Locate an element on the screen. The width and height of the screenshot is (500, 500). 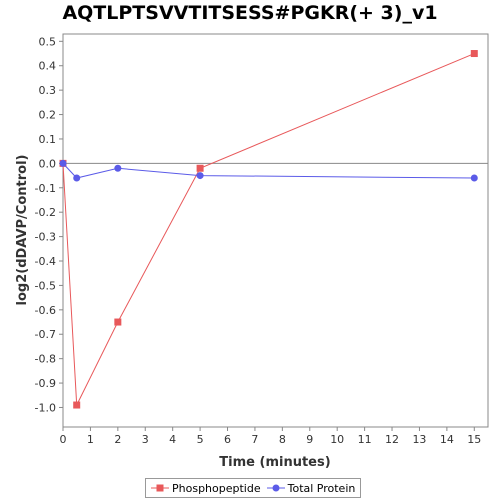
x-tick-label: 9 is located at coordinates (309, 439).